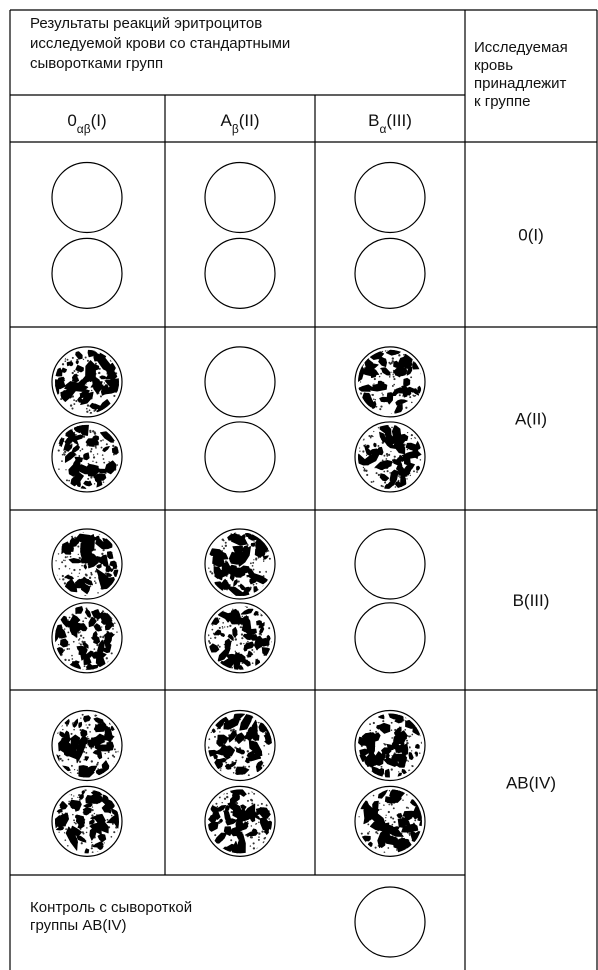 This screenshot has width=598, height=970. I want to click on drop-outline, so click(87, 564).